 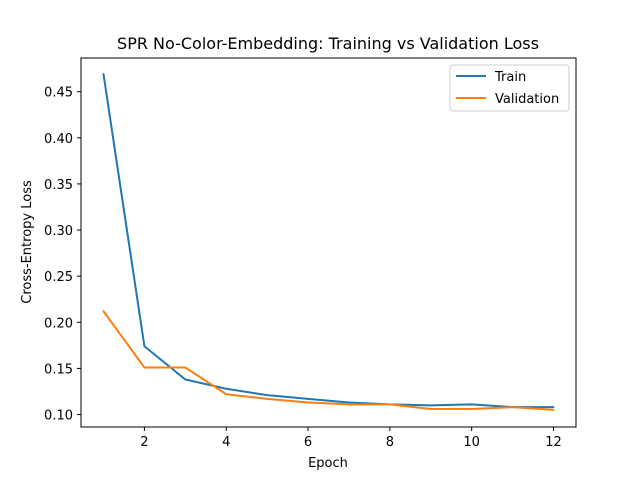 I want to click on x-tick-label: 10, so click(x=471, y=442).